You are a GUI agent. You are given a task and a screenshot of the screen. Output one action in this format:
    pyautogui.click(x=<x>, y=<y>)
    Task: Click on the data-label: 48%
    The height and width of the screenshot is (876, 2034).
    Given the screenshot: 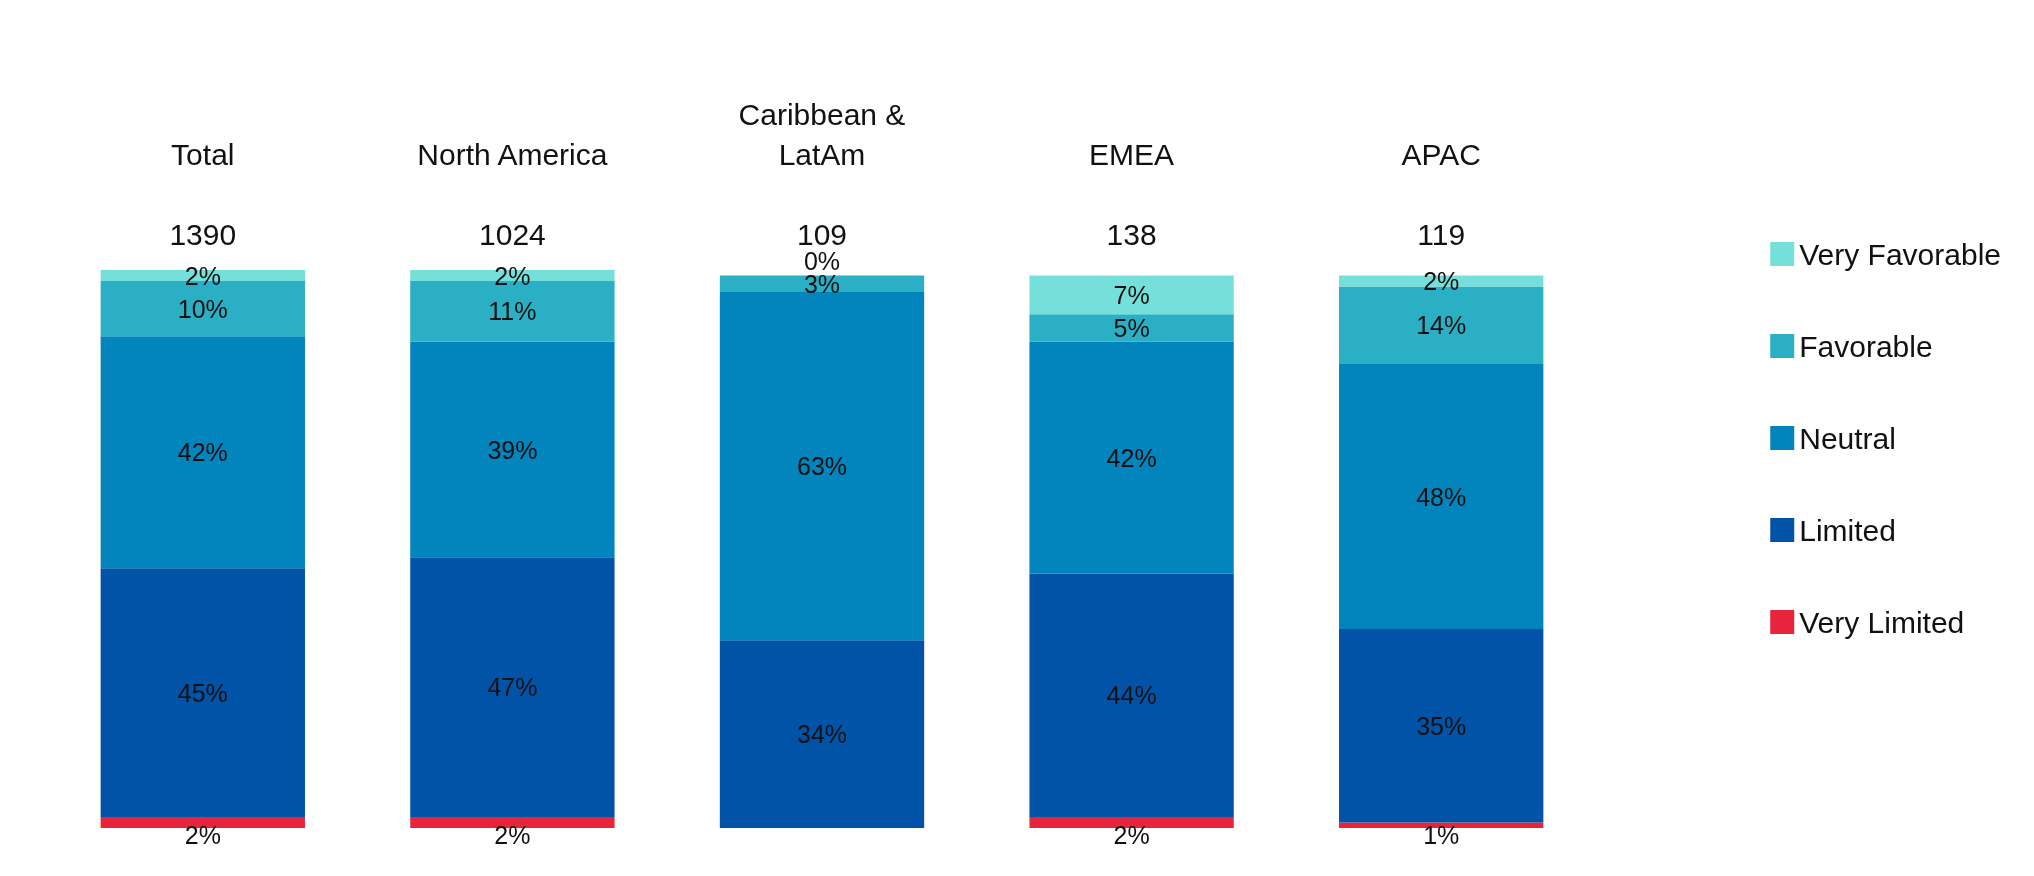 What is the action you would take?
    pyautogui.click(x=1441, y=496)
    